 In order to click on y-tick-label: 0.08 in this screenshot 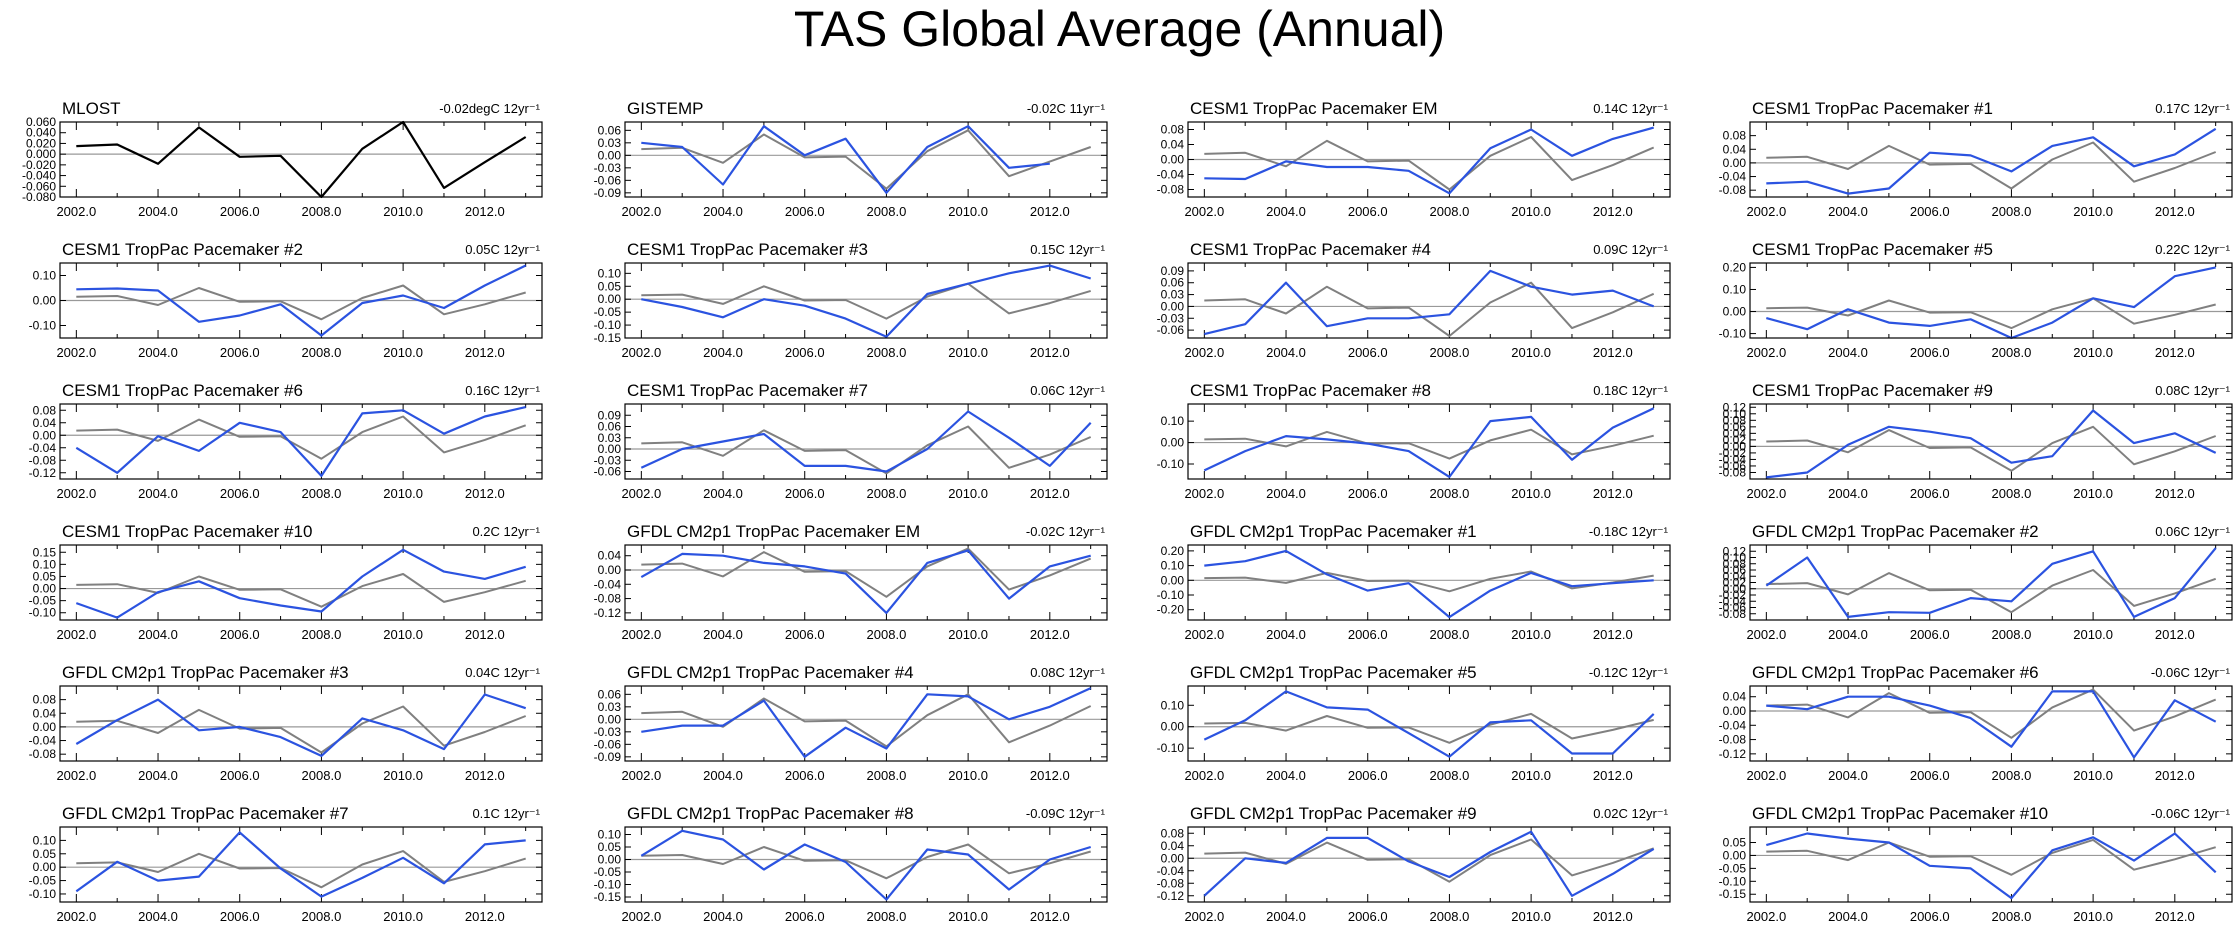, I will do `click(1735, 420)`.